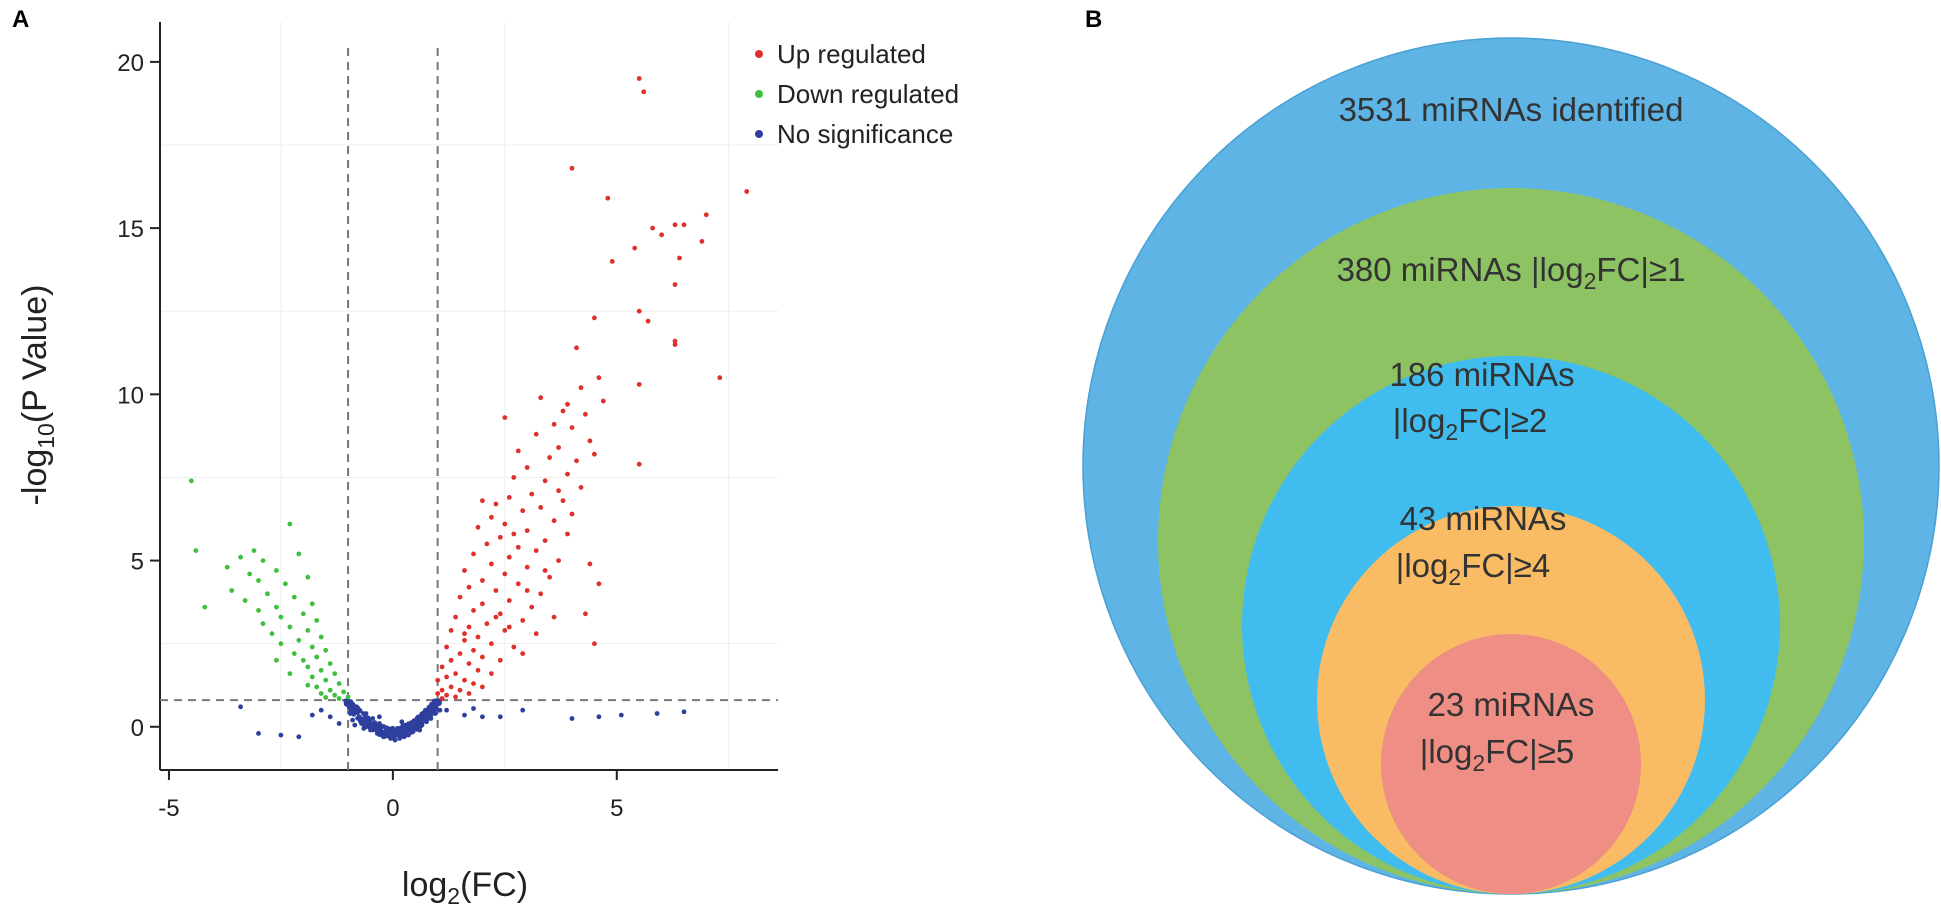  Describe the element at coordinates (130, 63) in the screenshot. I see `y-tick-label: 20` at that location.